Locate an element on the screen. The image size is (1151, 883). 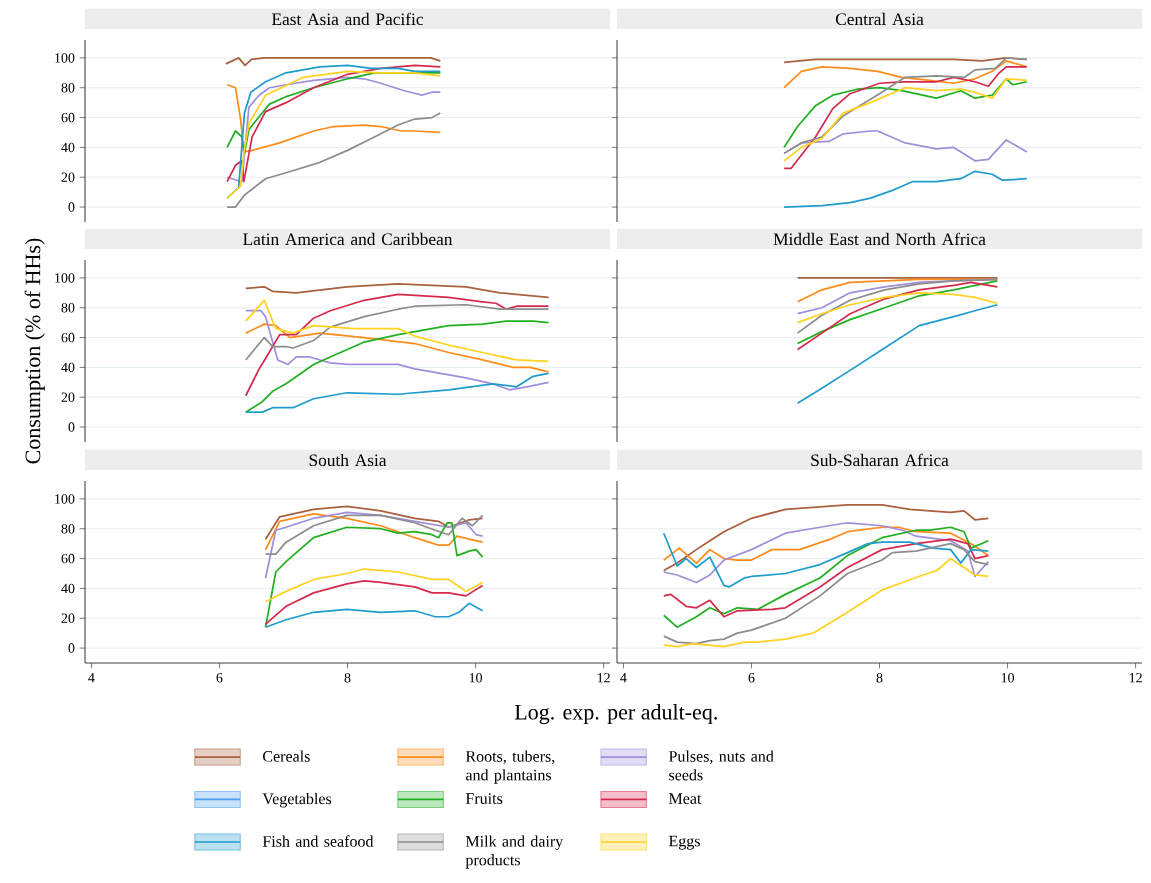
legend-label: Milk and dairy products is located at coordinates (514, 852).